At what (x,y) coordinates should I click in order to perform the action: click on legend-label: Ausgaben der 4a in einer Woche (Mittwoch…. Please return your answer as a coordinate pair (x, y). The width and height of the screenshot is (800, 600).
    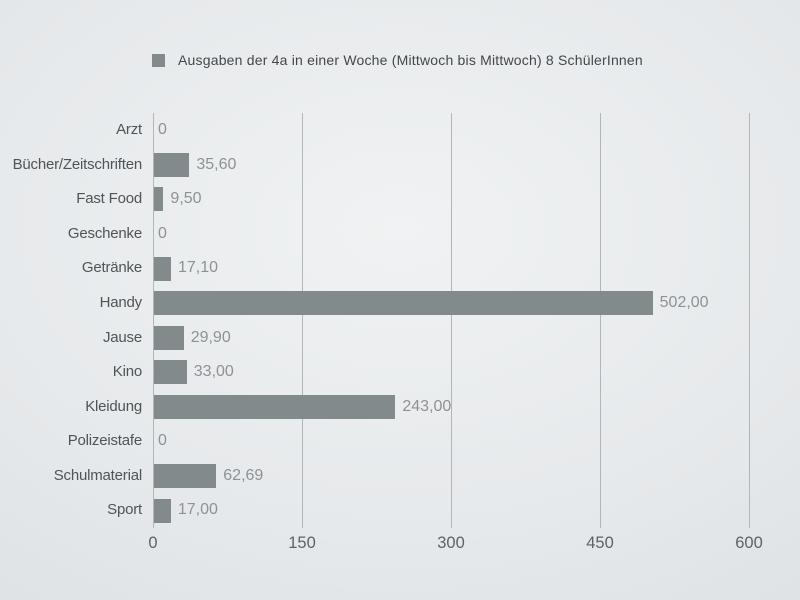
    Looking at the image, I should click on (410, 60).